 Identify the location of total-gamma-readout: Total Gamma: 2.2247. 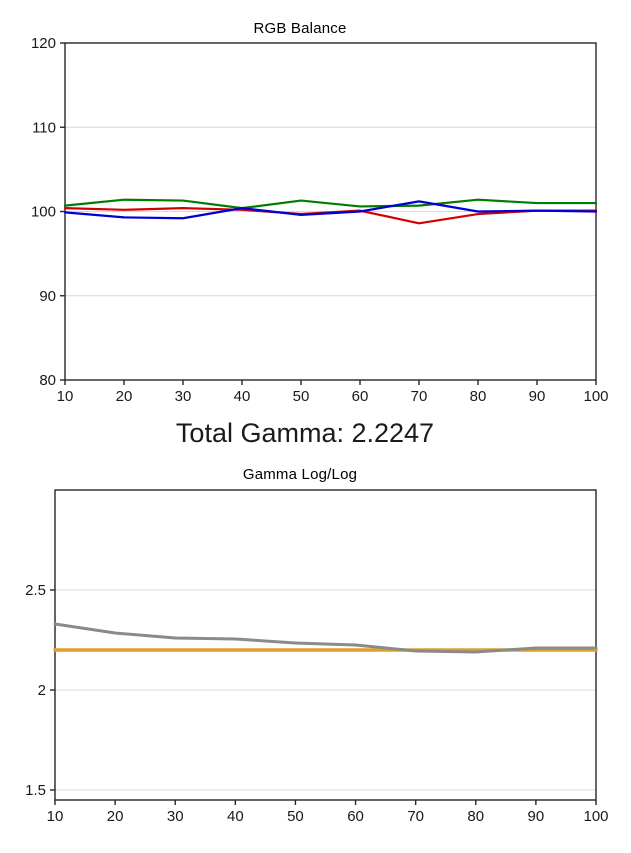
(305, 433).